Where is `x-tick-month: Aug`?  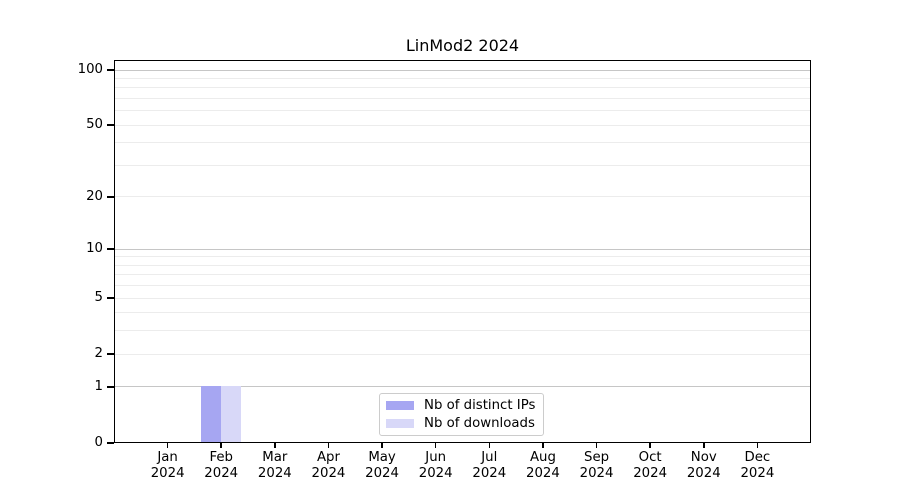 x-tick-month: Aug is located at coordinates (542, 457).